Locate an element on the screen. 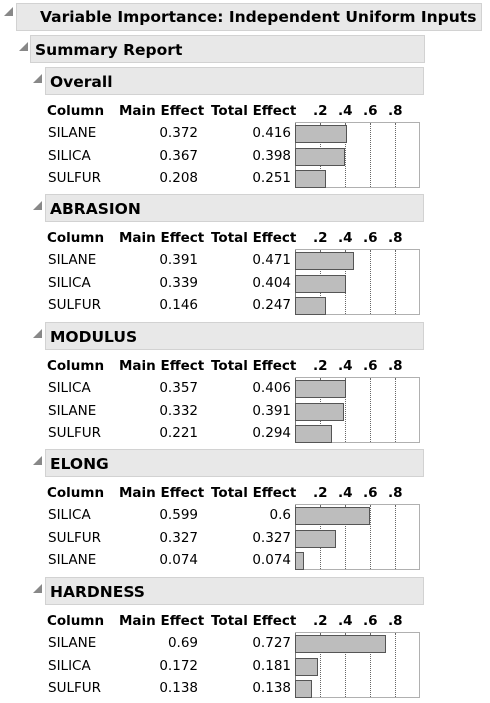  summary-title: Summary Report is located at coordinates (109, 50).